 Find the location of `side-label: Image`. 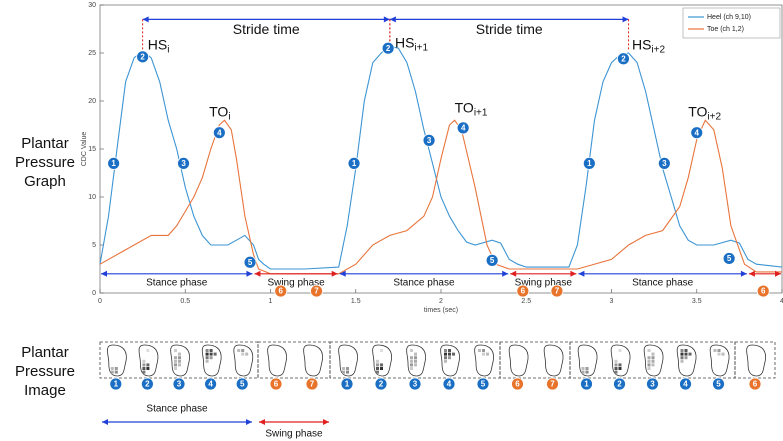

side-label: Image is located at coordinates (45, 390).